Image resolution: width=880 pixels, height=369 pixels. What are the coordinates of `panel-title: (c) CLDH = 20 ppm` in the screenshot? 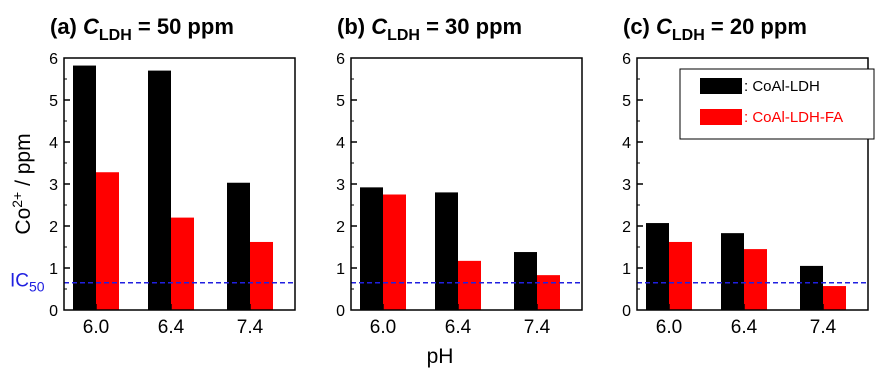 It's located at (715, 29).